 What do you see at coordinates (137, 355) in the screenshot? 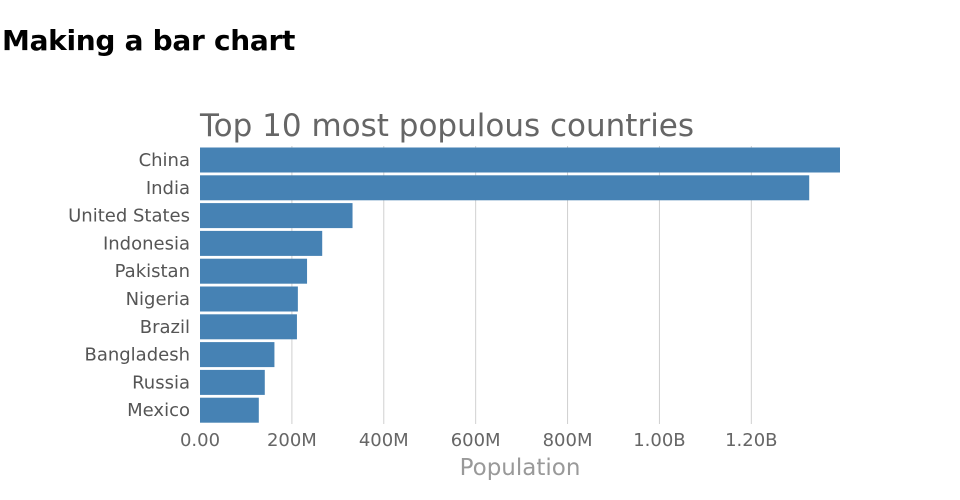
I see `category-label: Bangladesh` at bounding box center [137, 355].